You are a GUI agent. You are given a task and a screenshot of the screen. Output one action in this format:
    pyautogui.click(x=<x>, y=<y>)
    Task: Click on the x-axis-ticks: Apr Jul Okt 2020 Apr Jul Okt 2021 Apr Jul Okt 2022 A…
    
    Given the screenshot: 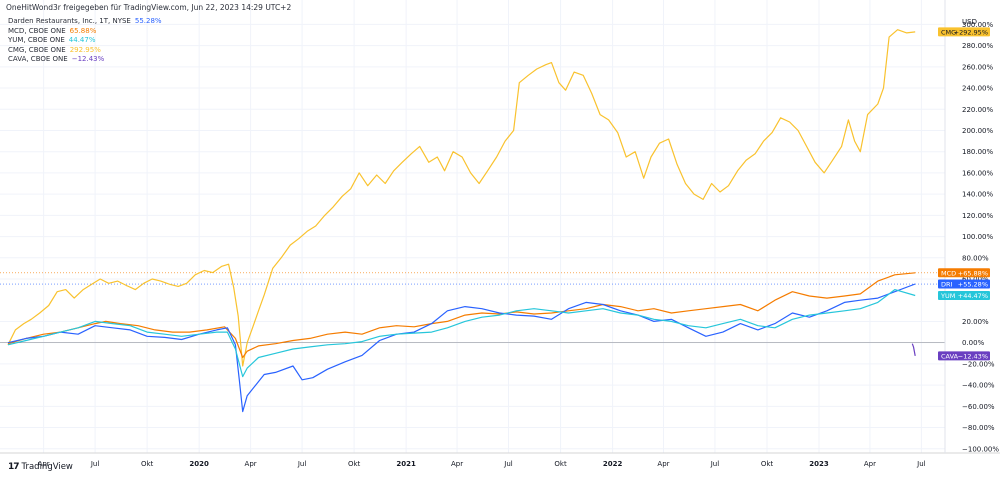 What is the action you would take?
    pyautogui.click(x=482, y=464)
    